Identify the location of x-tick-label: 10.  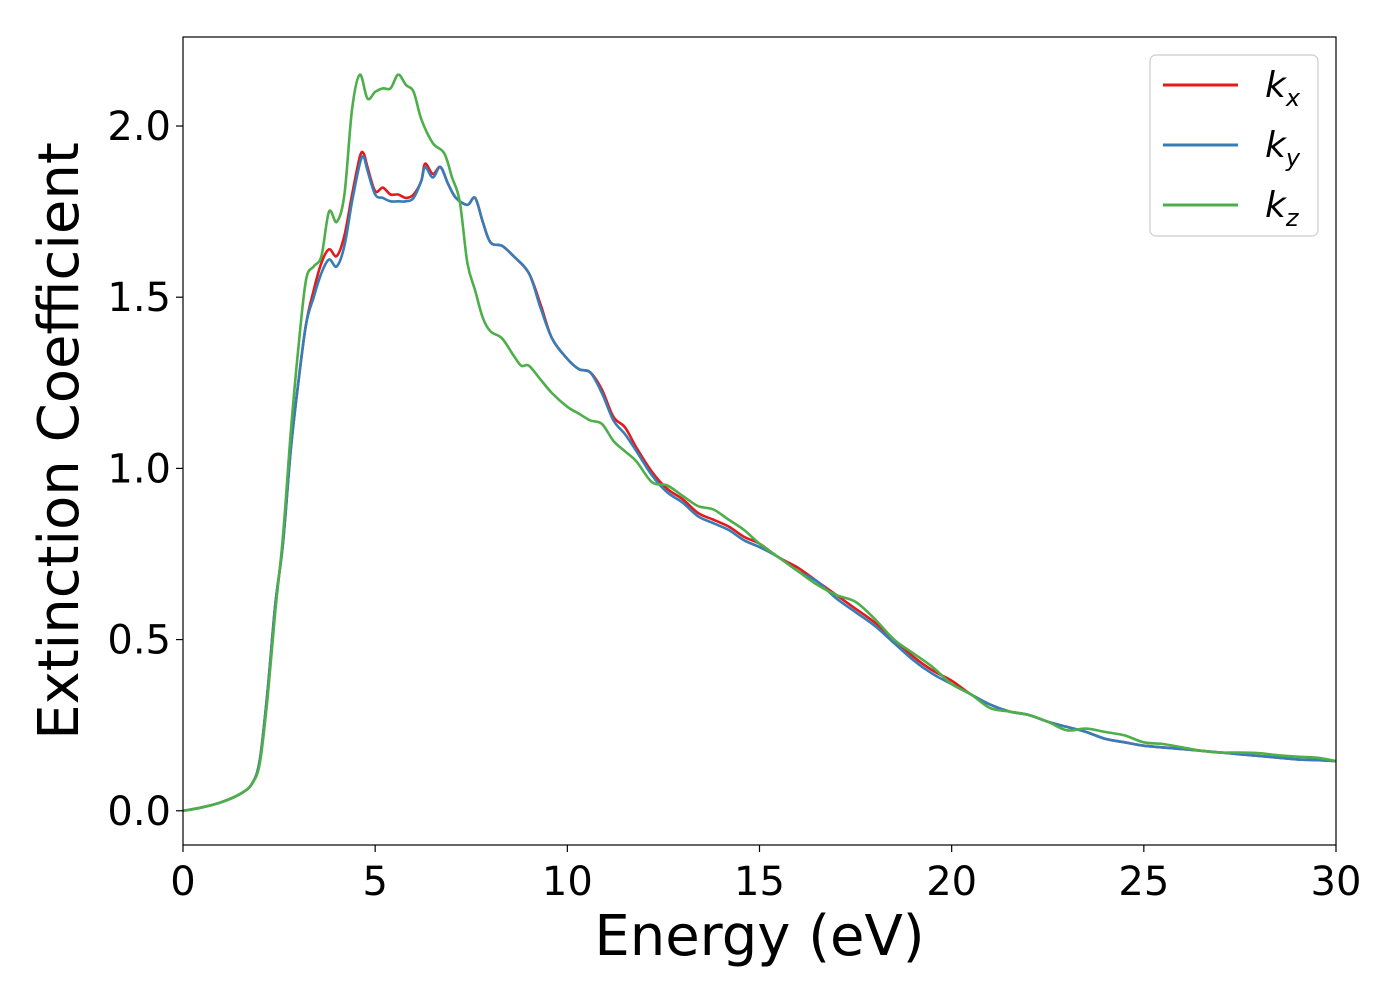
(567, 882).